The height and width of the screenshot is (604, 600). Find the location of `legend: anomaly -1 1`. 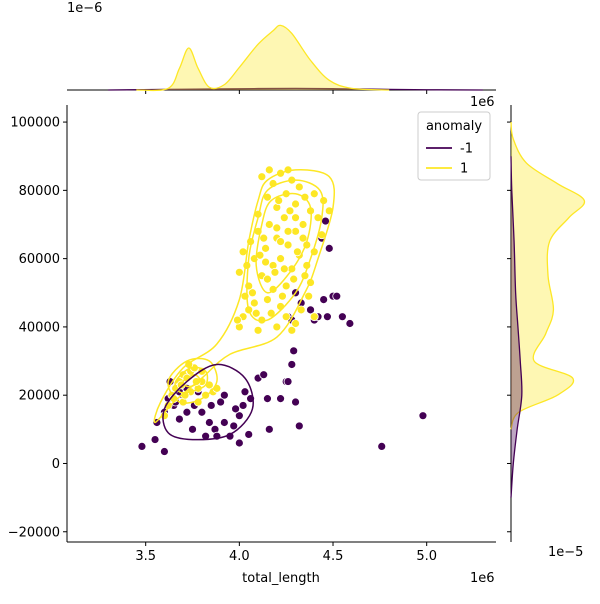

legend: anomaly -1 1 is located at coordinates (454, 146).